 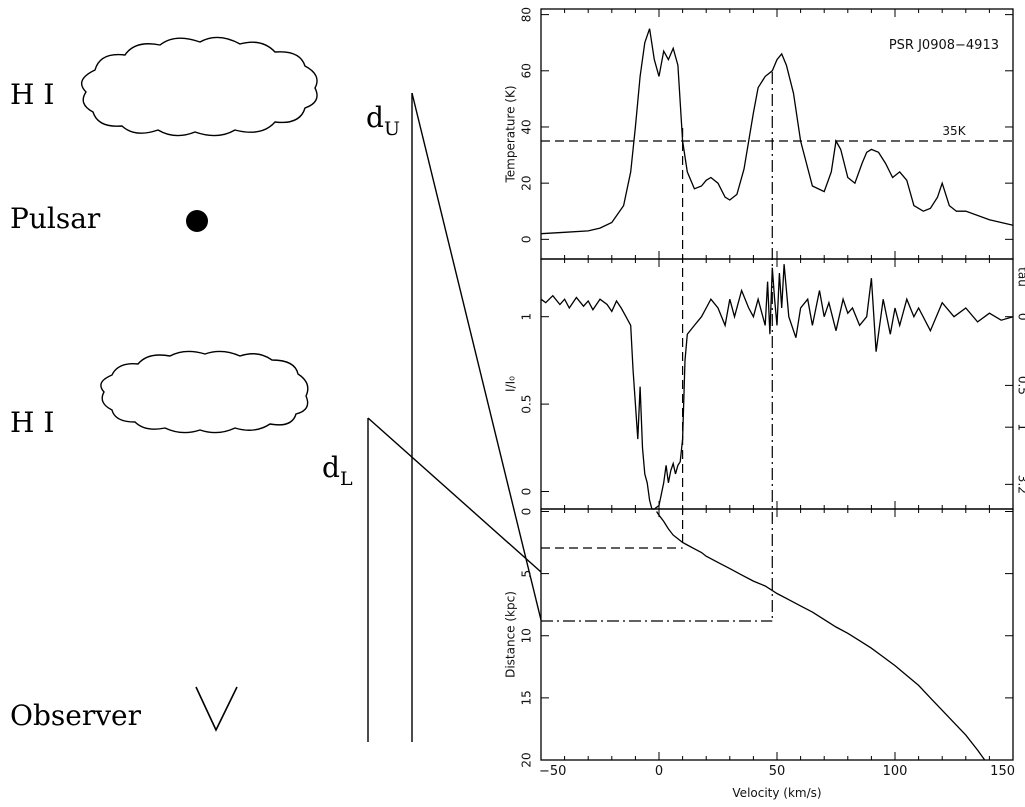 I want to click on distance-ytick-label: 5, so click(x=527, y=574).